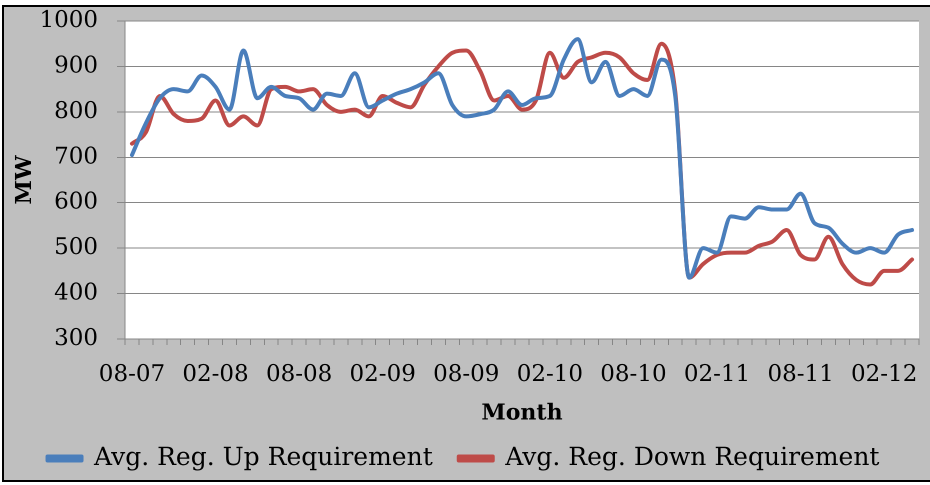 This screenshot has width=930, height=485. Describe the element at coordinates (76, 201) in the screenshot. I see `y-tick-label: 600` at that location.